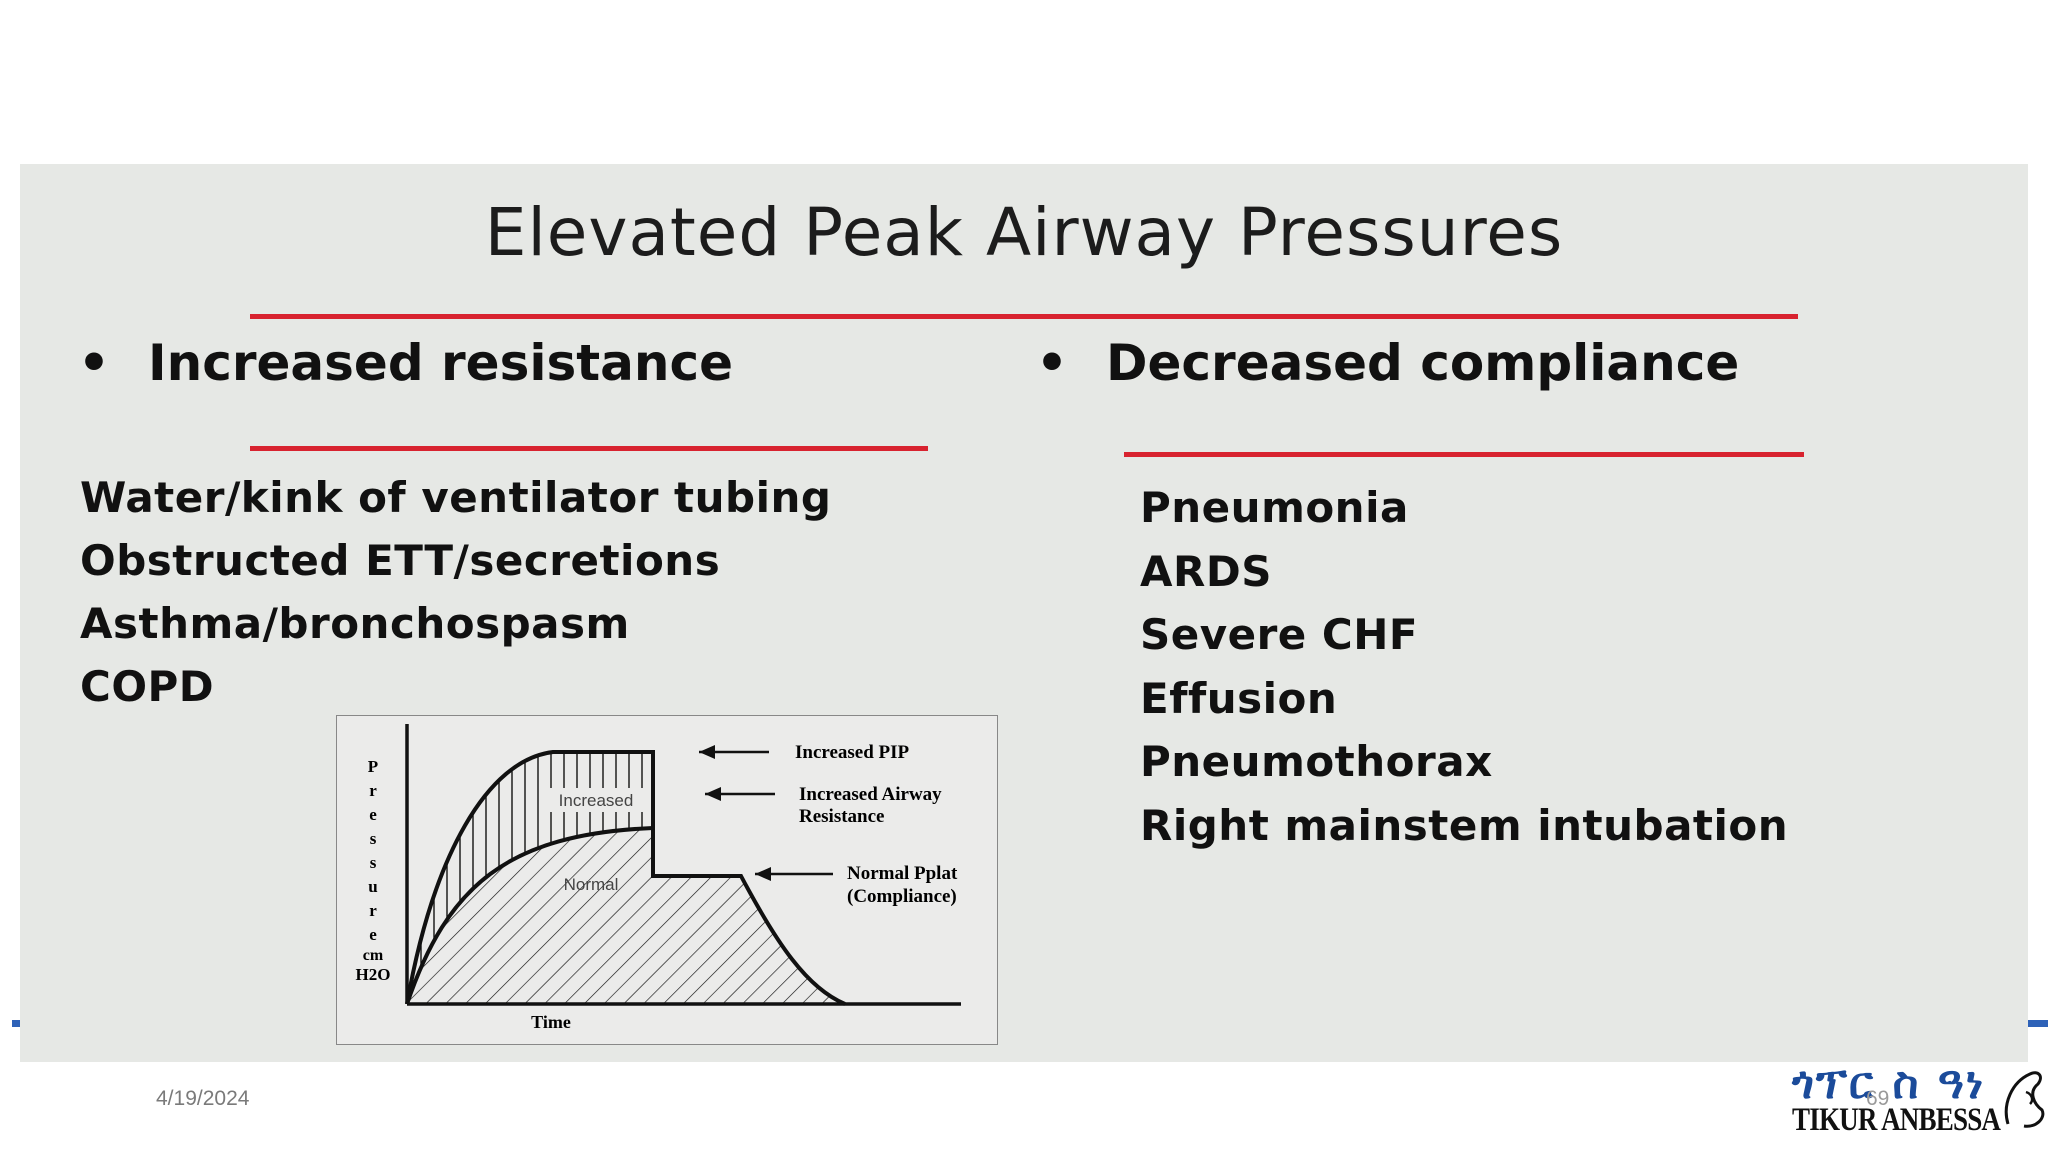  What do you see at coordinates (902, 896) in the screenshot?
I see `annotation-pplat: (Compliance)` at bounding box center [902, 896].